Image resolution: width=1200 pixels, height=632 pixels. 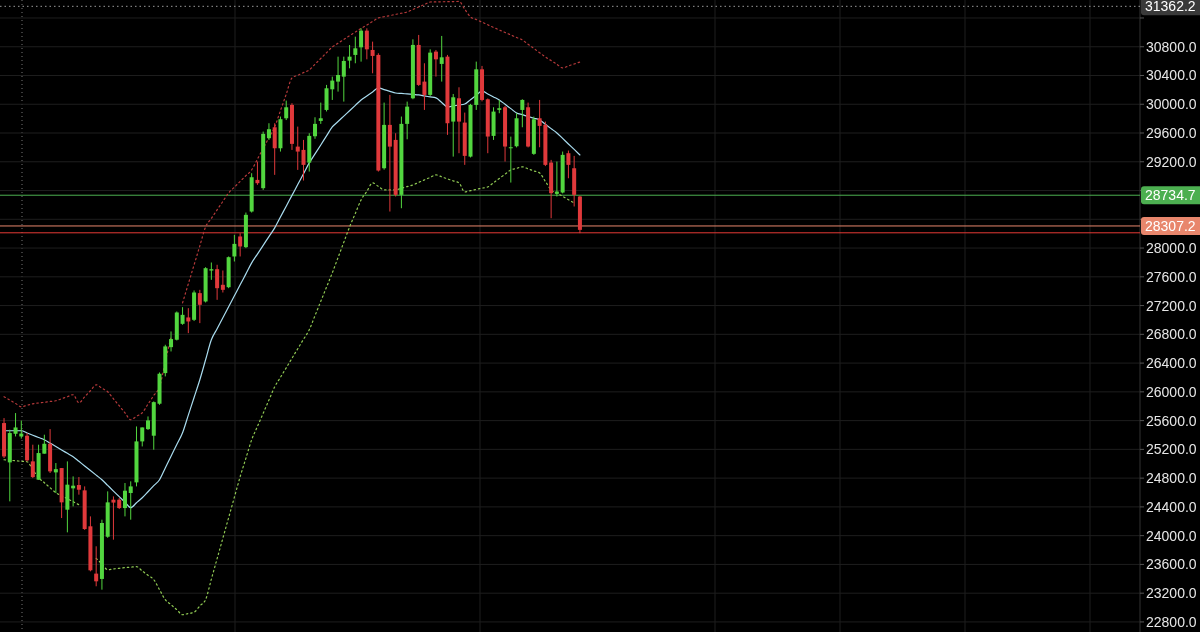 I want to click on y-tick-label: 30800.0, so click(x=1171, y=46).